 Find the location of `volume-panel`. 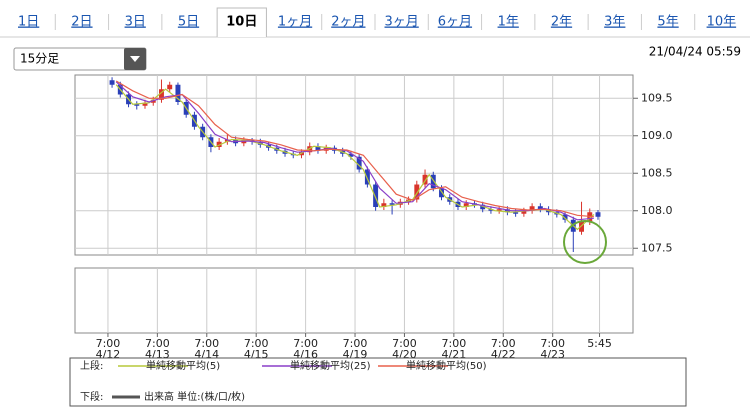

volume-panel is located at coordinates (354, 300).